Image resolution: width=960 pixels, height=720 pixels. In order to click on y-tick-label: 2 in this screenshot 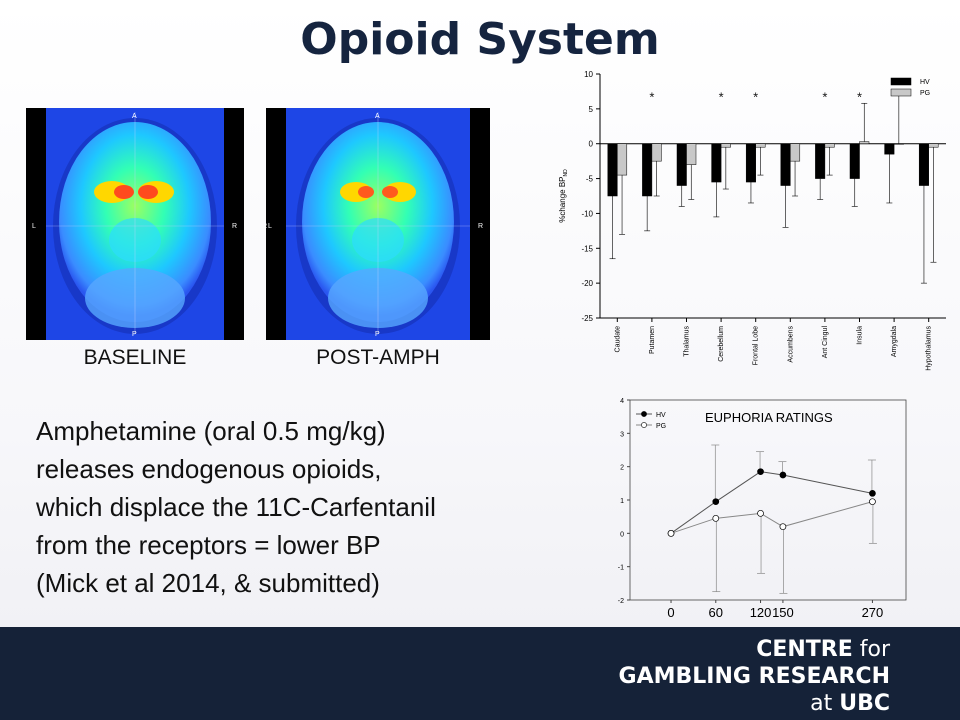, I will do `click(622, 468)`.